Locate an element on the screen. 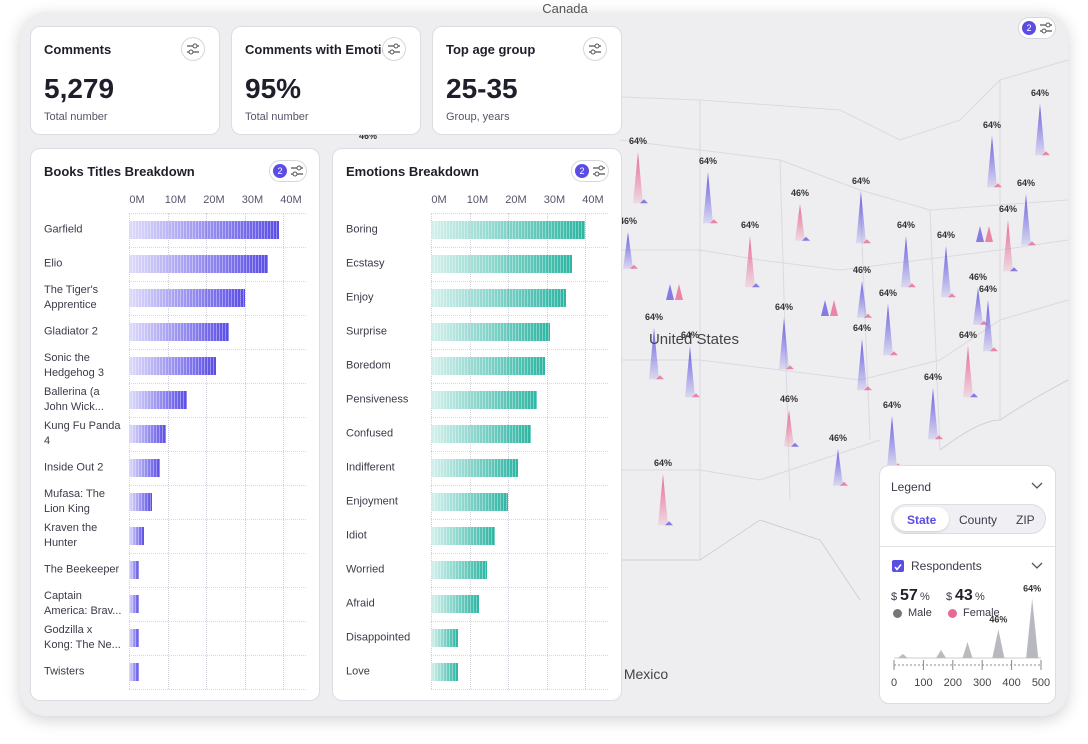 The width and height of the screenshot is (1088, 744). map-filter: 2 is located at coordinates (1037, 28).